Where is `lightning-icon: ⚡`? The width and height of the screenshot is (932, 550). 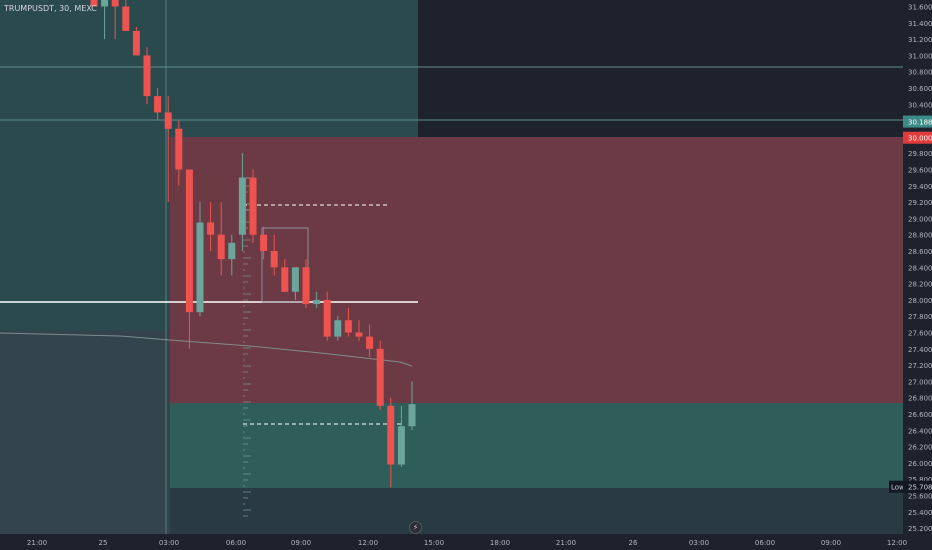 lightning-icon: ⚡ is located at coordinates (415, 527).